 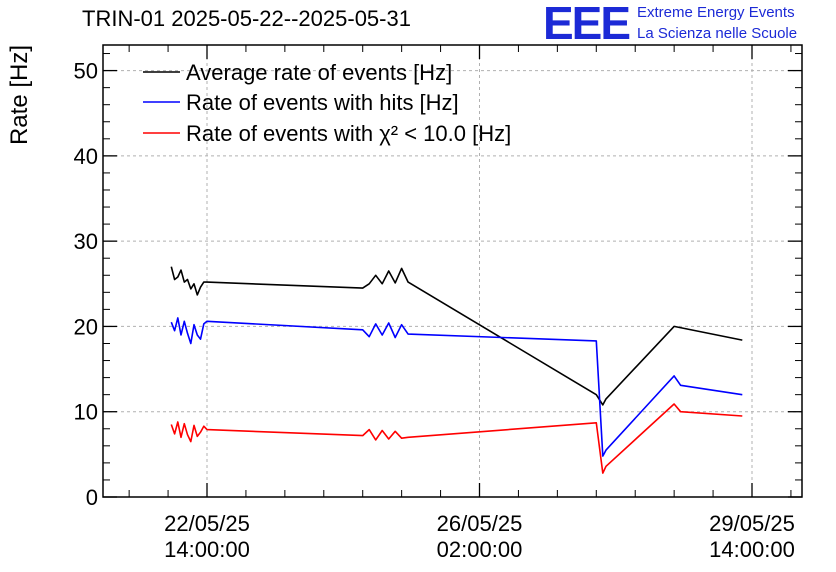 I want to click on chart-title: TRIN-01 2025-05-22--2025-05-31, so click(x=246, y=18).